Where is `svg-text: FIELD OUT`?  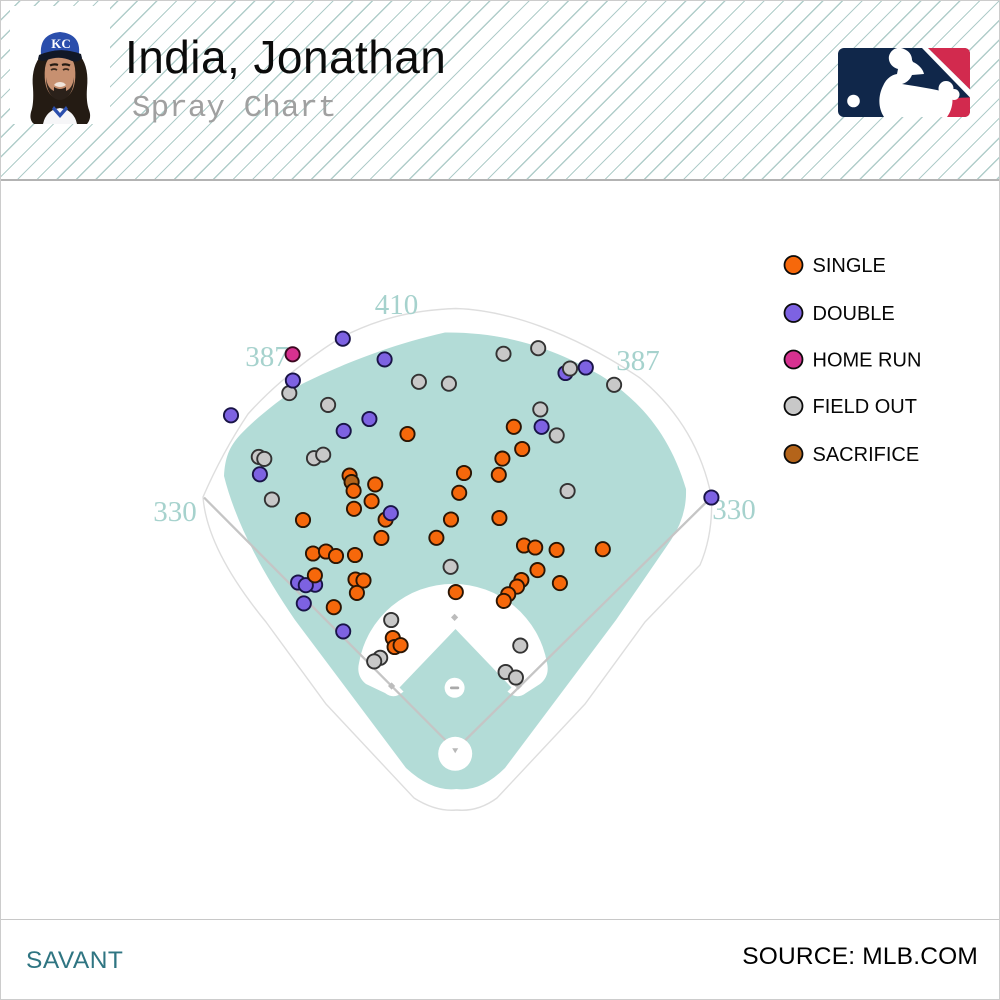 svg-text: FIELD OUT is located at coordinates (865, 407).